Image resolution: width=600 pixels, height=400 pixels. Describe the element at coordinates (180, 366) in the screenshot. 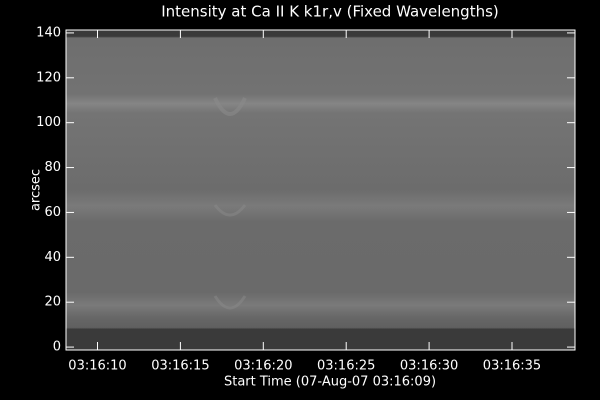

I see `x-tick-label: 03:16:15` at that location.